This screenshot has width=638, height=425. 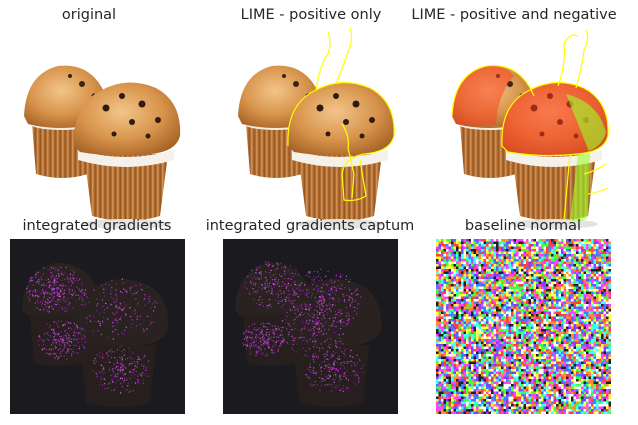 What do you see at coordinates (514, 15) in the screenshot?
I see `panel-title-lime-pos-neg: LIME - positive and negative` at bounding box center [514, 15].